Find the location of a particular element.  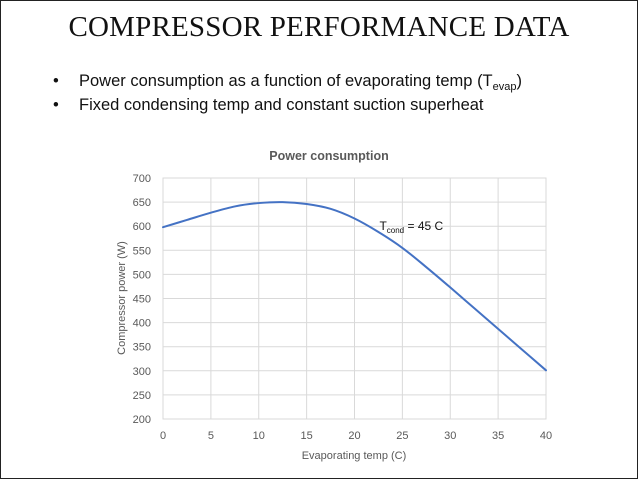

y-tick-label: 700 is located at coordinates (142, 179).